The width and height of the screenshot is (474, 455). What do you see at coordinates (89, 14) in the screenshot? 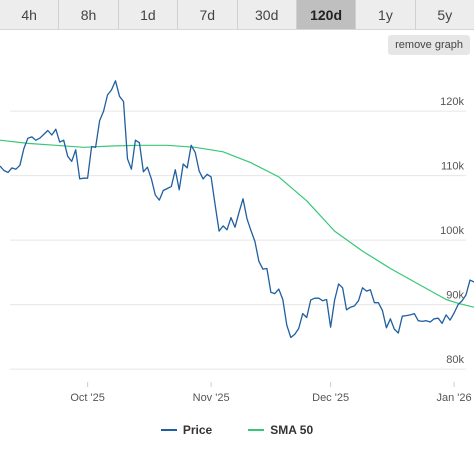
I see `tab-8h: 8h` at bounding box center [89, 14].